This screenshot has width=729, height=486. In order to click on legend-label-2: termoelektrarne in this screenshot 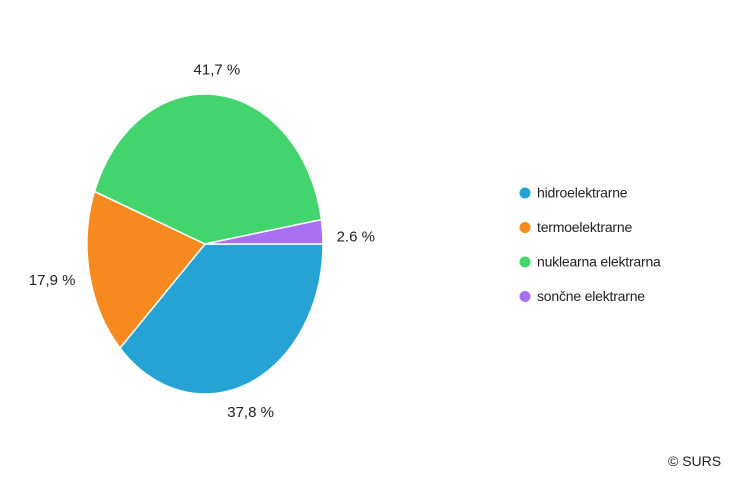, I will do `click(584, 227)`.